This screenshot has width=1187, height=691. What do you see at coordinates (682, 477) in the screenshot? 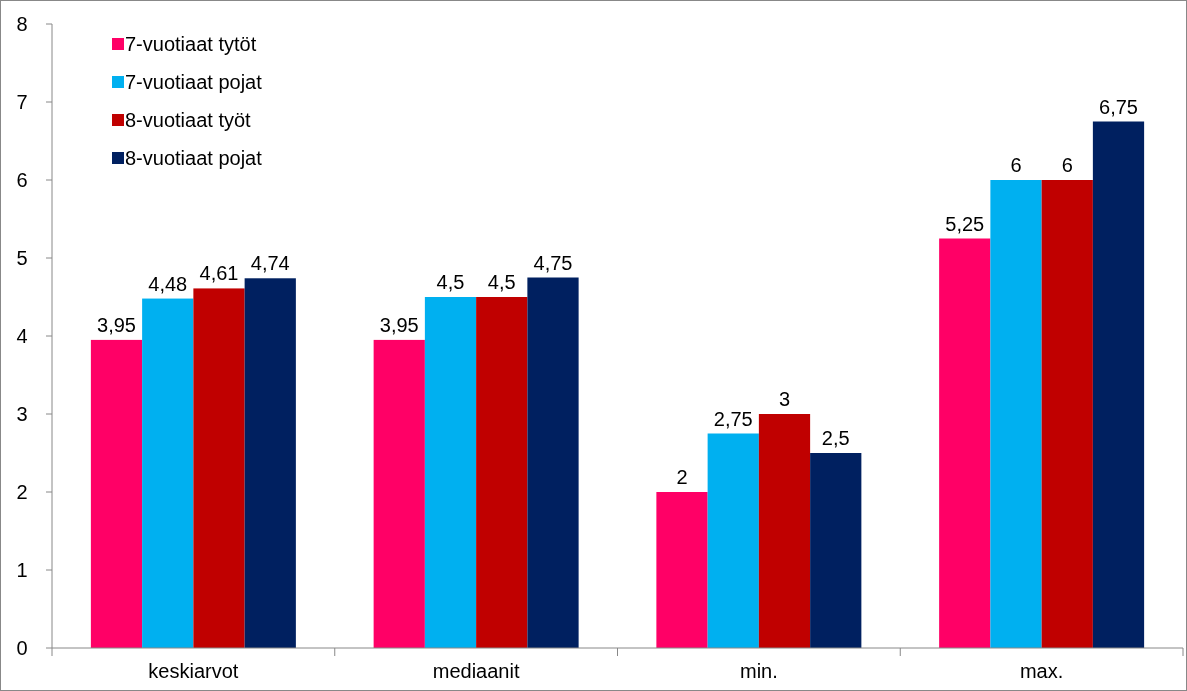
I see `data-label: 2` at bounding box center [682, 477].